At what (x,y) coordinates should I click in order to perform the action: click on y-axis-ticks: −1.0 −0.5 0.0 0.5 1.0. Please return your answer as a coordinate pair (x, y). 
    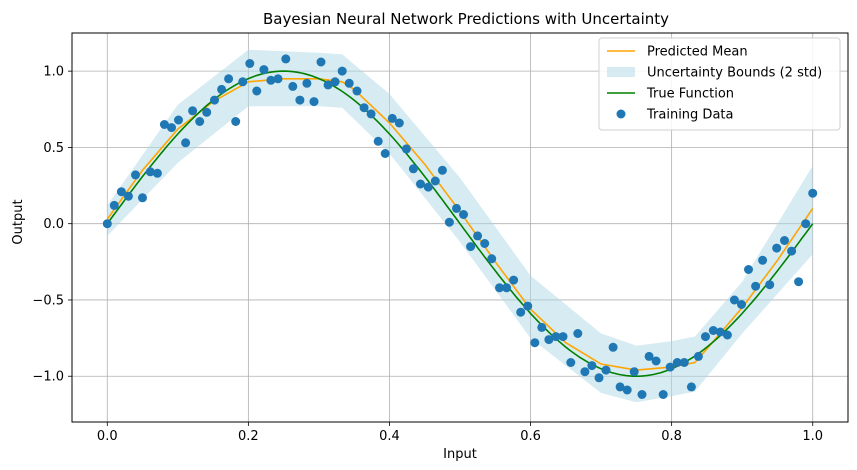
    Looking at the image, I should click on (52, 225).